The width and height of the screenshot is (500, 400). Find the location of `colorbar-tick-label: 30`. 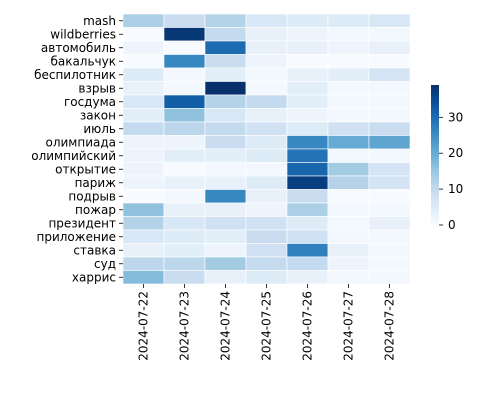

colorbar-tick-label: 30 is located at coordinates (455, 117).